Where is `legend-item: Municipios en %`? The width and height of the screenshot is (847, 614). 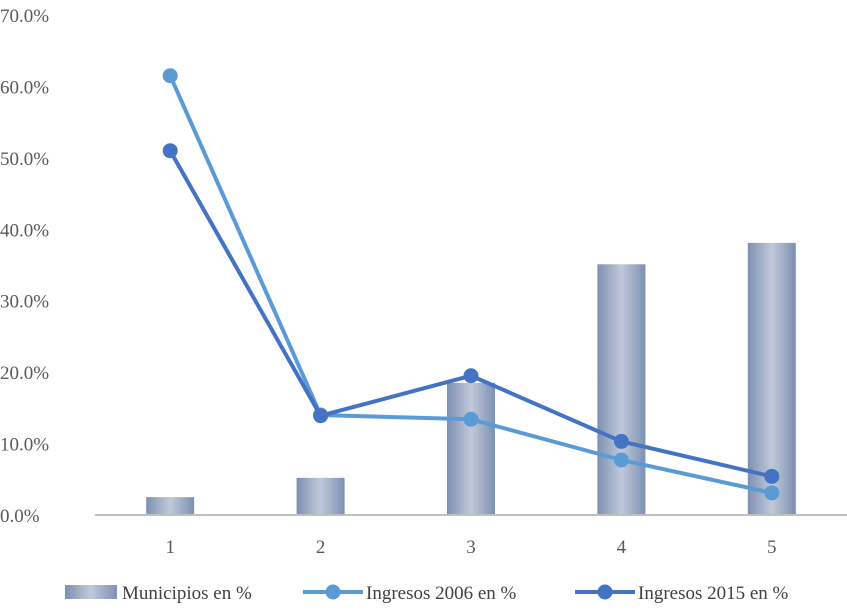
legend-item: Municipios en % is located at coordinates (158, 593).